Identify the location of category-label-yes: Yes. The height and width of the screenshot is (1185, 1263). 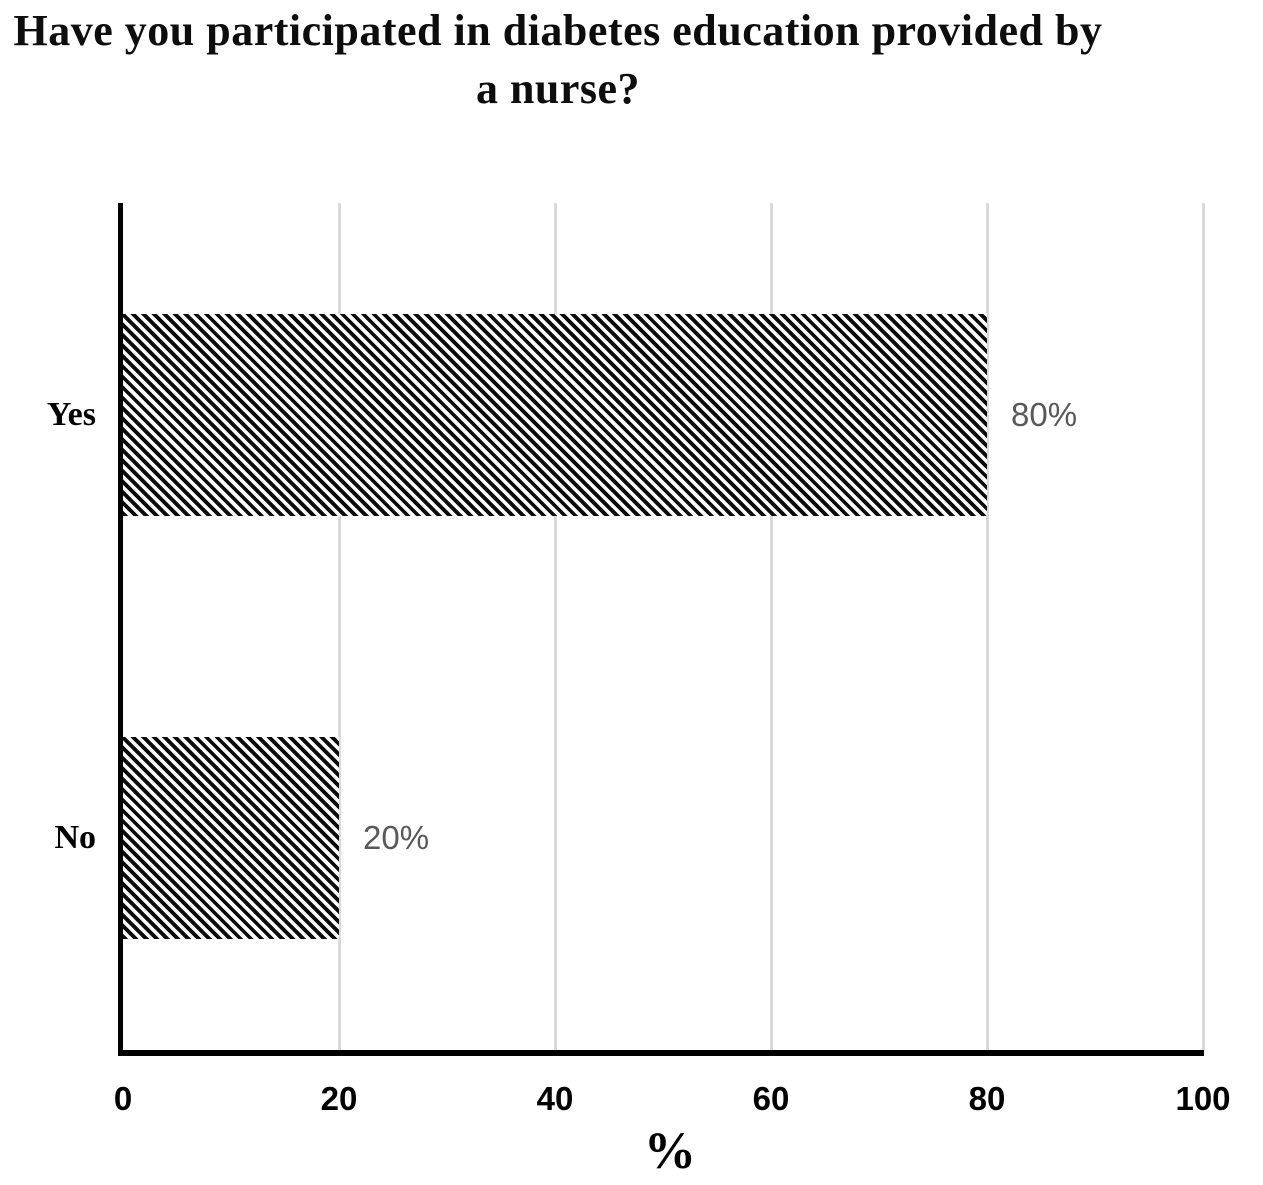
(71, 414).